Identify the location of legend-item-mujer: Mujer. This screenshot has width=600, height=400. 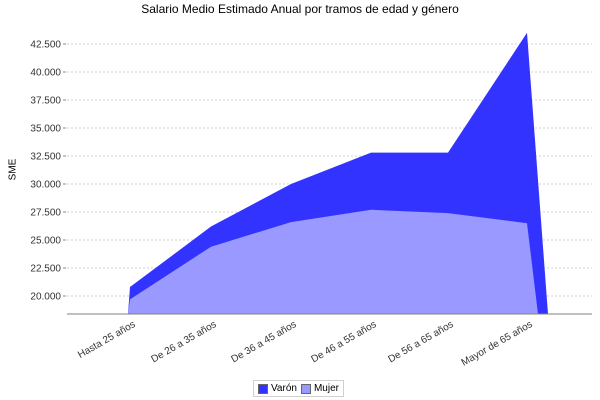
(319, 388).